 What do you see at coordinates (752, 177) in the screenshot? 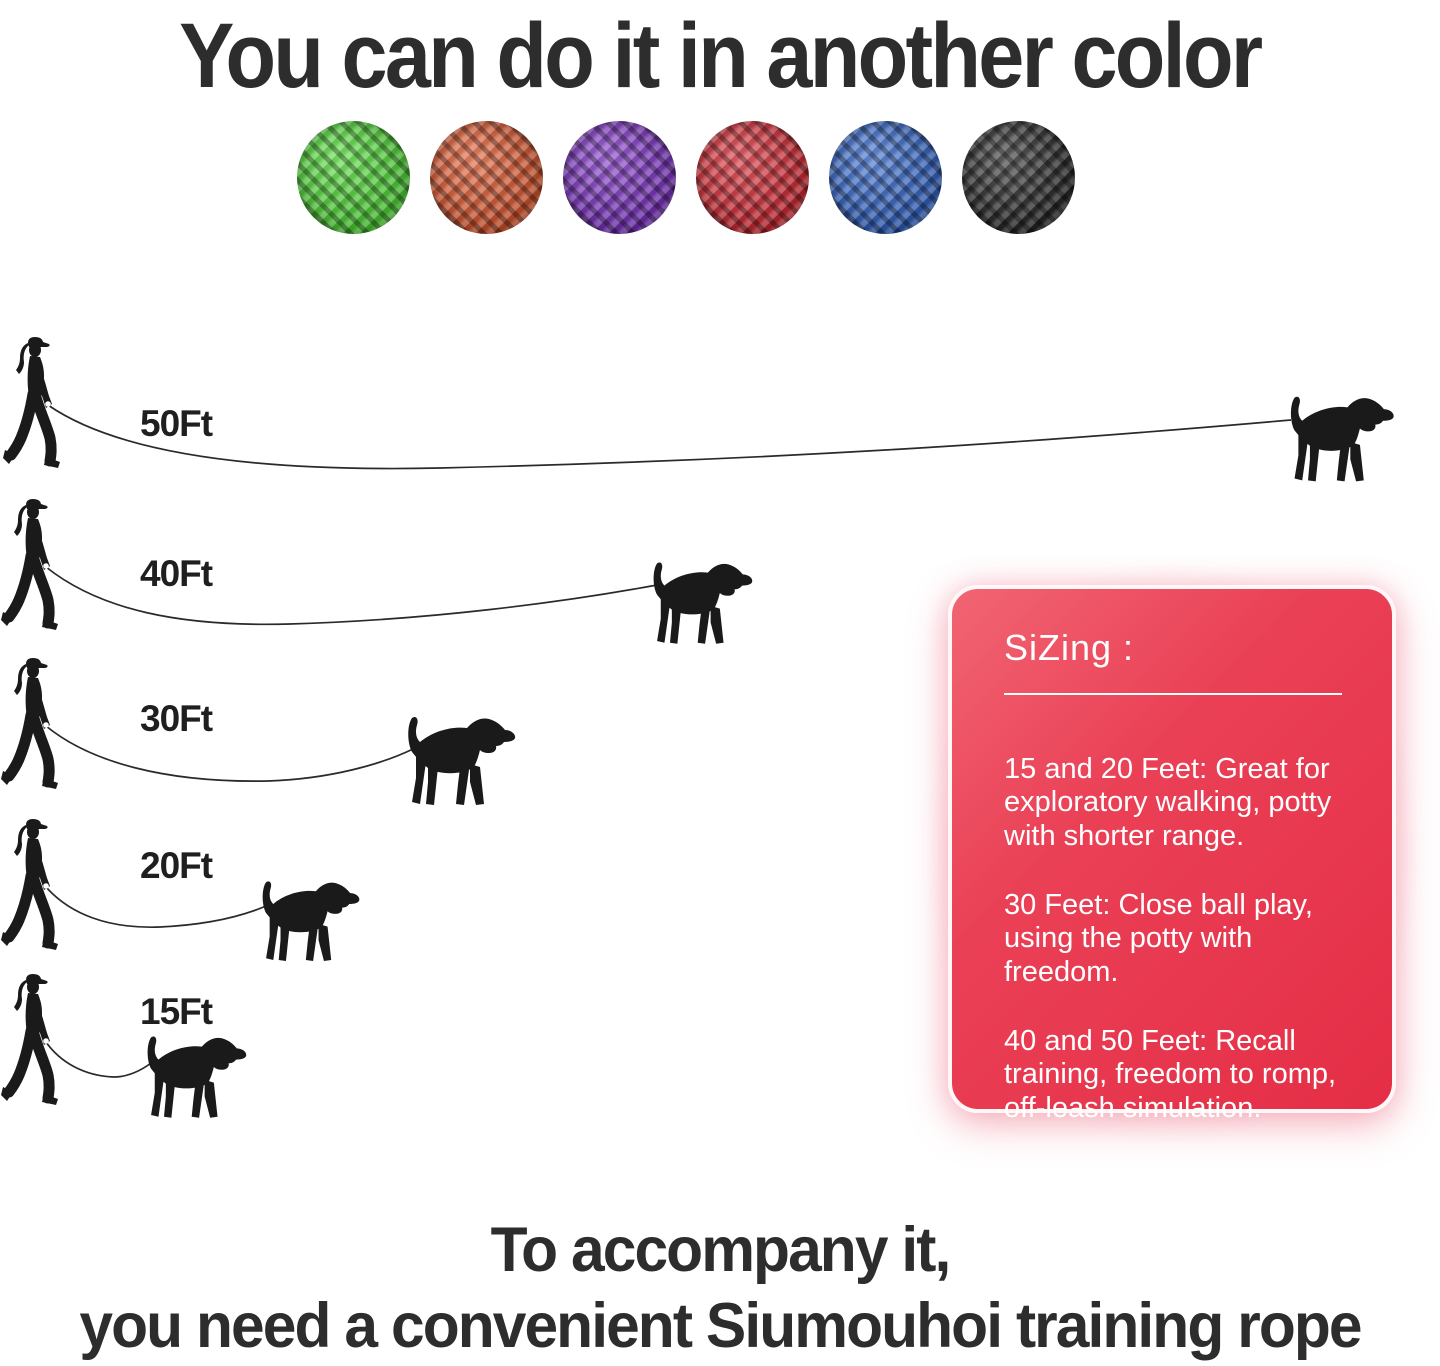
I see `color-swatch-red-icon` at bounding box center [752, 177].